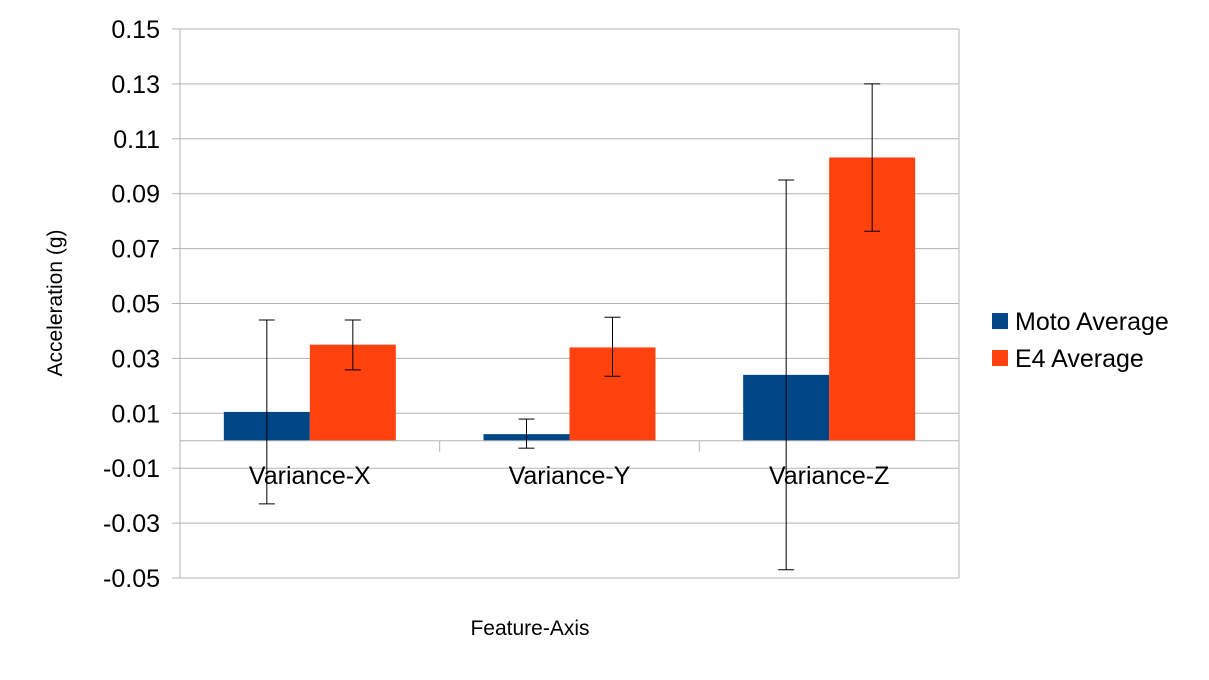 The image size is (1209, 680). What do you see at coordinates (131, 469) in the screenshot?
I see `y-tick-label: -0.01` at bounding box center [131, 469].